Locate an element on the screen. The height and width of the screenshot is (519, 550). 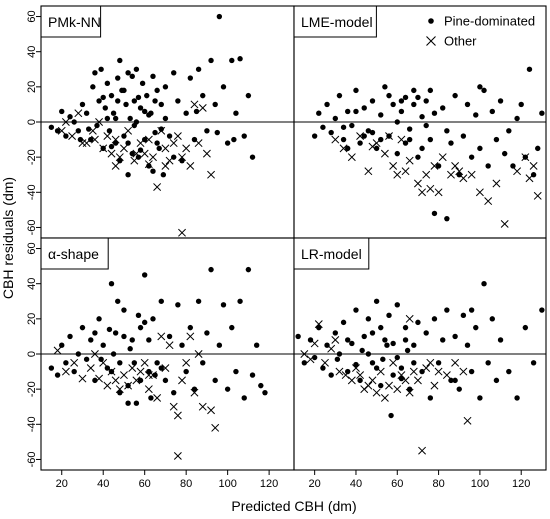
panel-title: α-shape is located at coordinates (74, 253).